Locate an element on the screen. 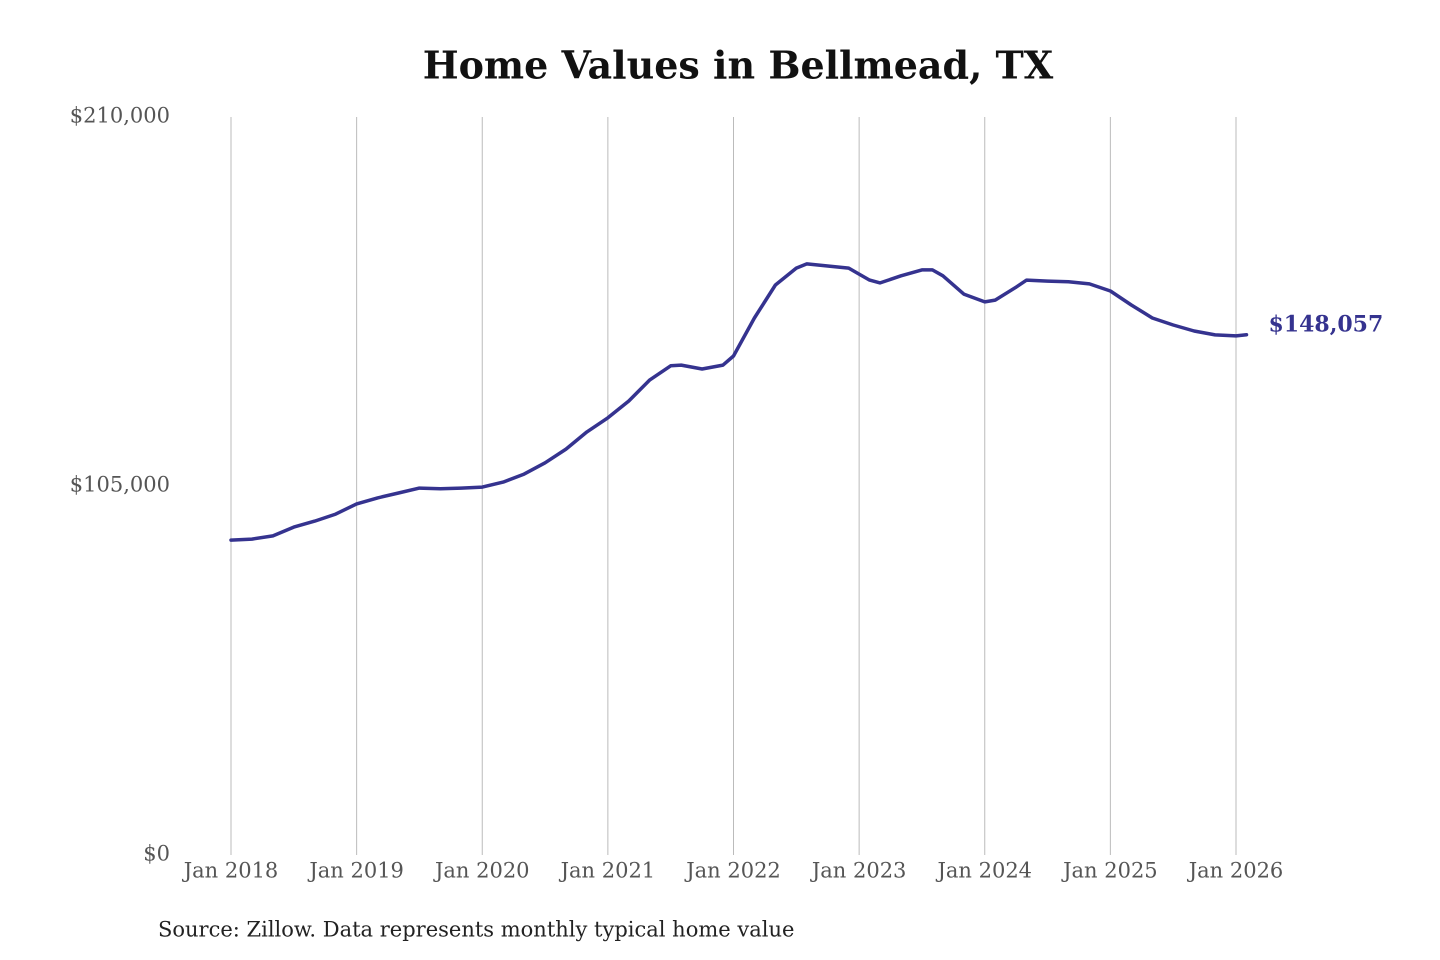 Image resolution: width=1440 pixels, height=960 pixels. x-tick-label: Jan 2026 is located at coordinates (1235, 871).